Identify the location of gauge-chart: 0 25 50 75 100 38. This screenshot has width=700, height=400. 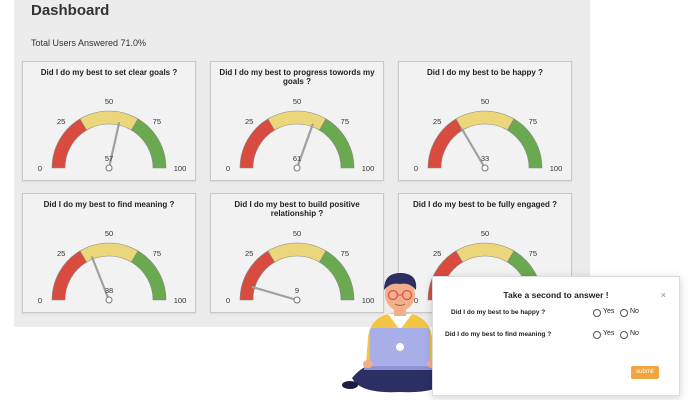
(112, 267).